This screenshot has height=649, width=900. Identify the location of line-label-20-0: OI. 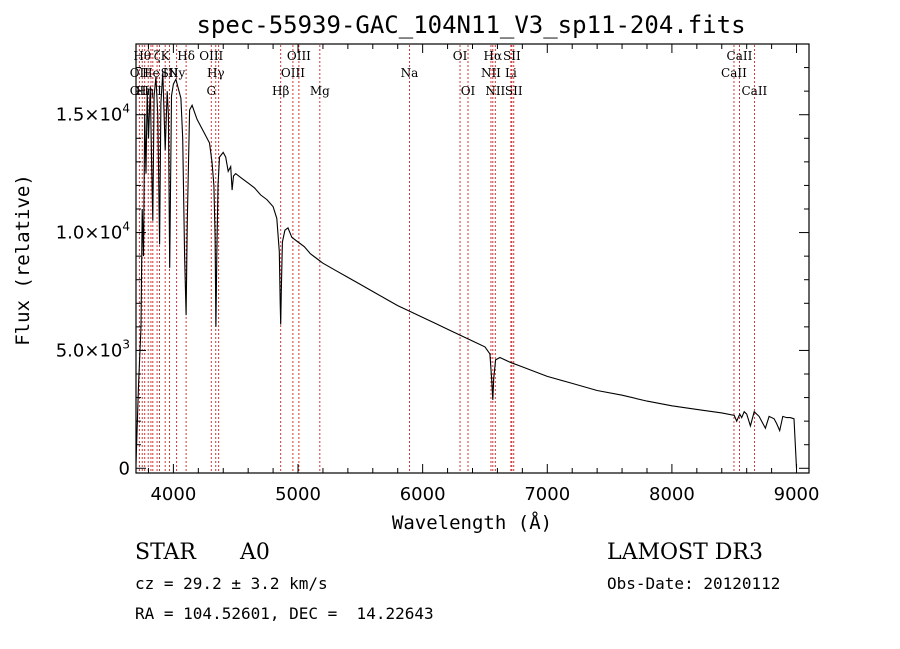
(460, 56).